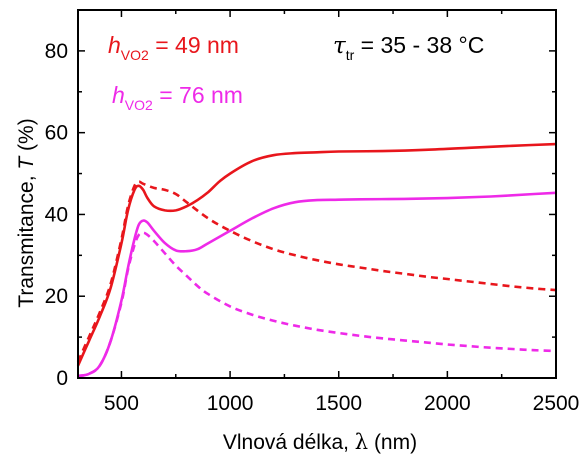 This screenshot has width=585, height=462. I want to click on annotation-red-thickness: hVO2 = 49 nm, so click(173, 47).